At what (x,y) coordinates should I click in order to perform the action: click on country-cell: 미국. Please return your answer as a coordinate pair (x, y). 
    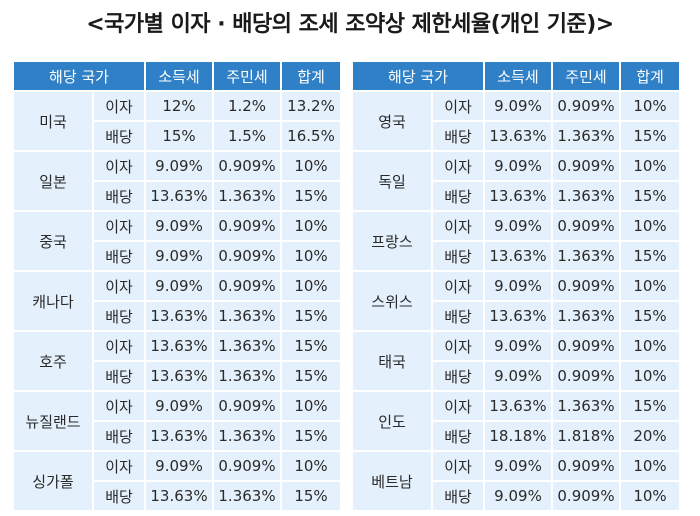
    Looking at the image, I should click on (53, 121).